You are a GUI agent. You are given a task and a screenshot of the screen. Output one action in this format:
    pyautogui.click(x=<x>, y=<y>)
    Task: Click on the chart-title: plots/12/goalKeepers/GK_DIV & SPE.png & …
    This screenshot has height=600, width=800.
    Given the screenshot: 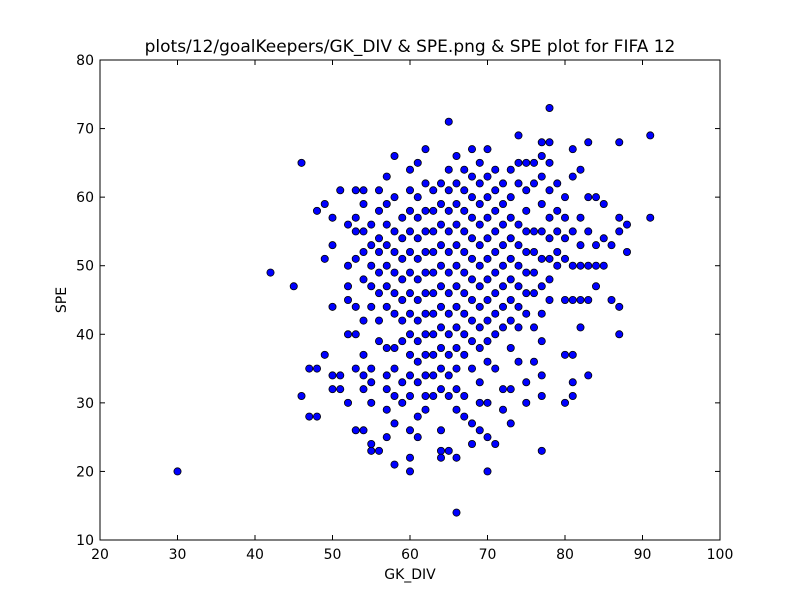 What is the action you would take?
    pyautogui.click(x=410, y=47)
    